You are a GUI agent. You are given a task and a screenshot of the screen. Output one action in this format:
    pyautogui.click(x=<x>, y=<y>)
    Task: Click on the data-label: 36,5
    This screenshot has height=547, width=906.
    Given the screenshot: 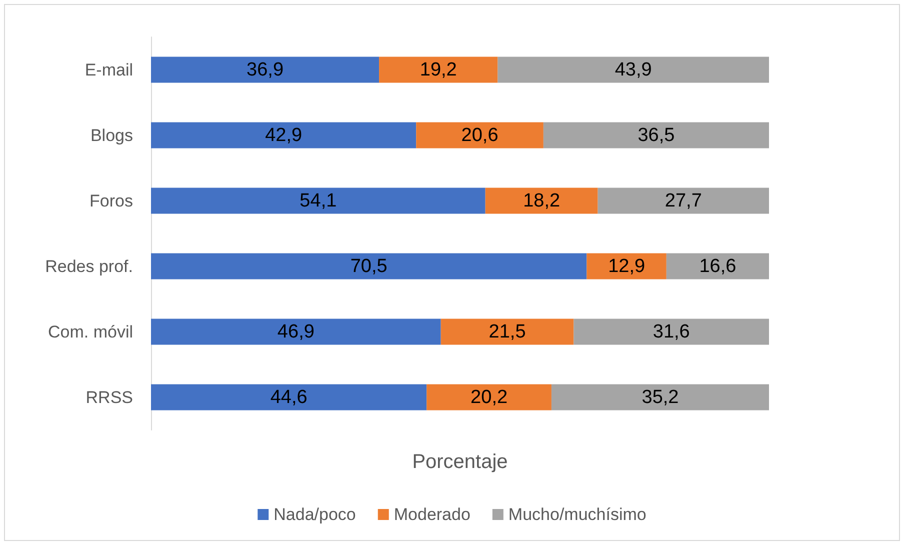 What is the action you would take?
    pyautogui.click(x=656, y=135)
    